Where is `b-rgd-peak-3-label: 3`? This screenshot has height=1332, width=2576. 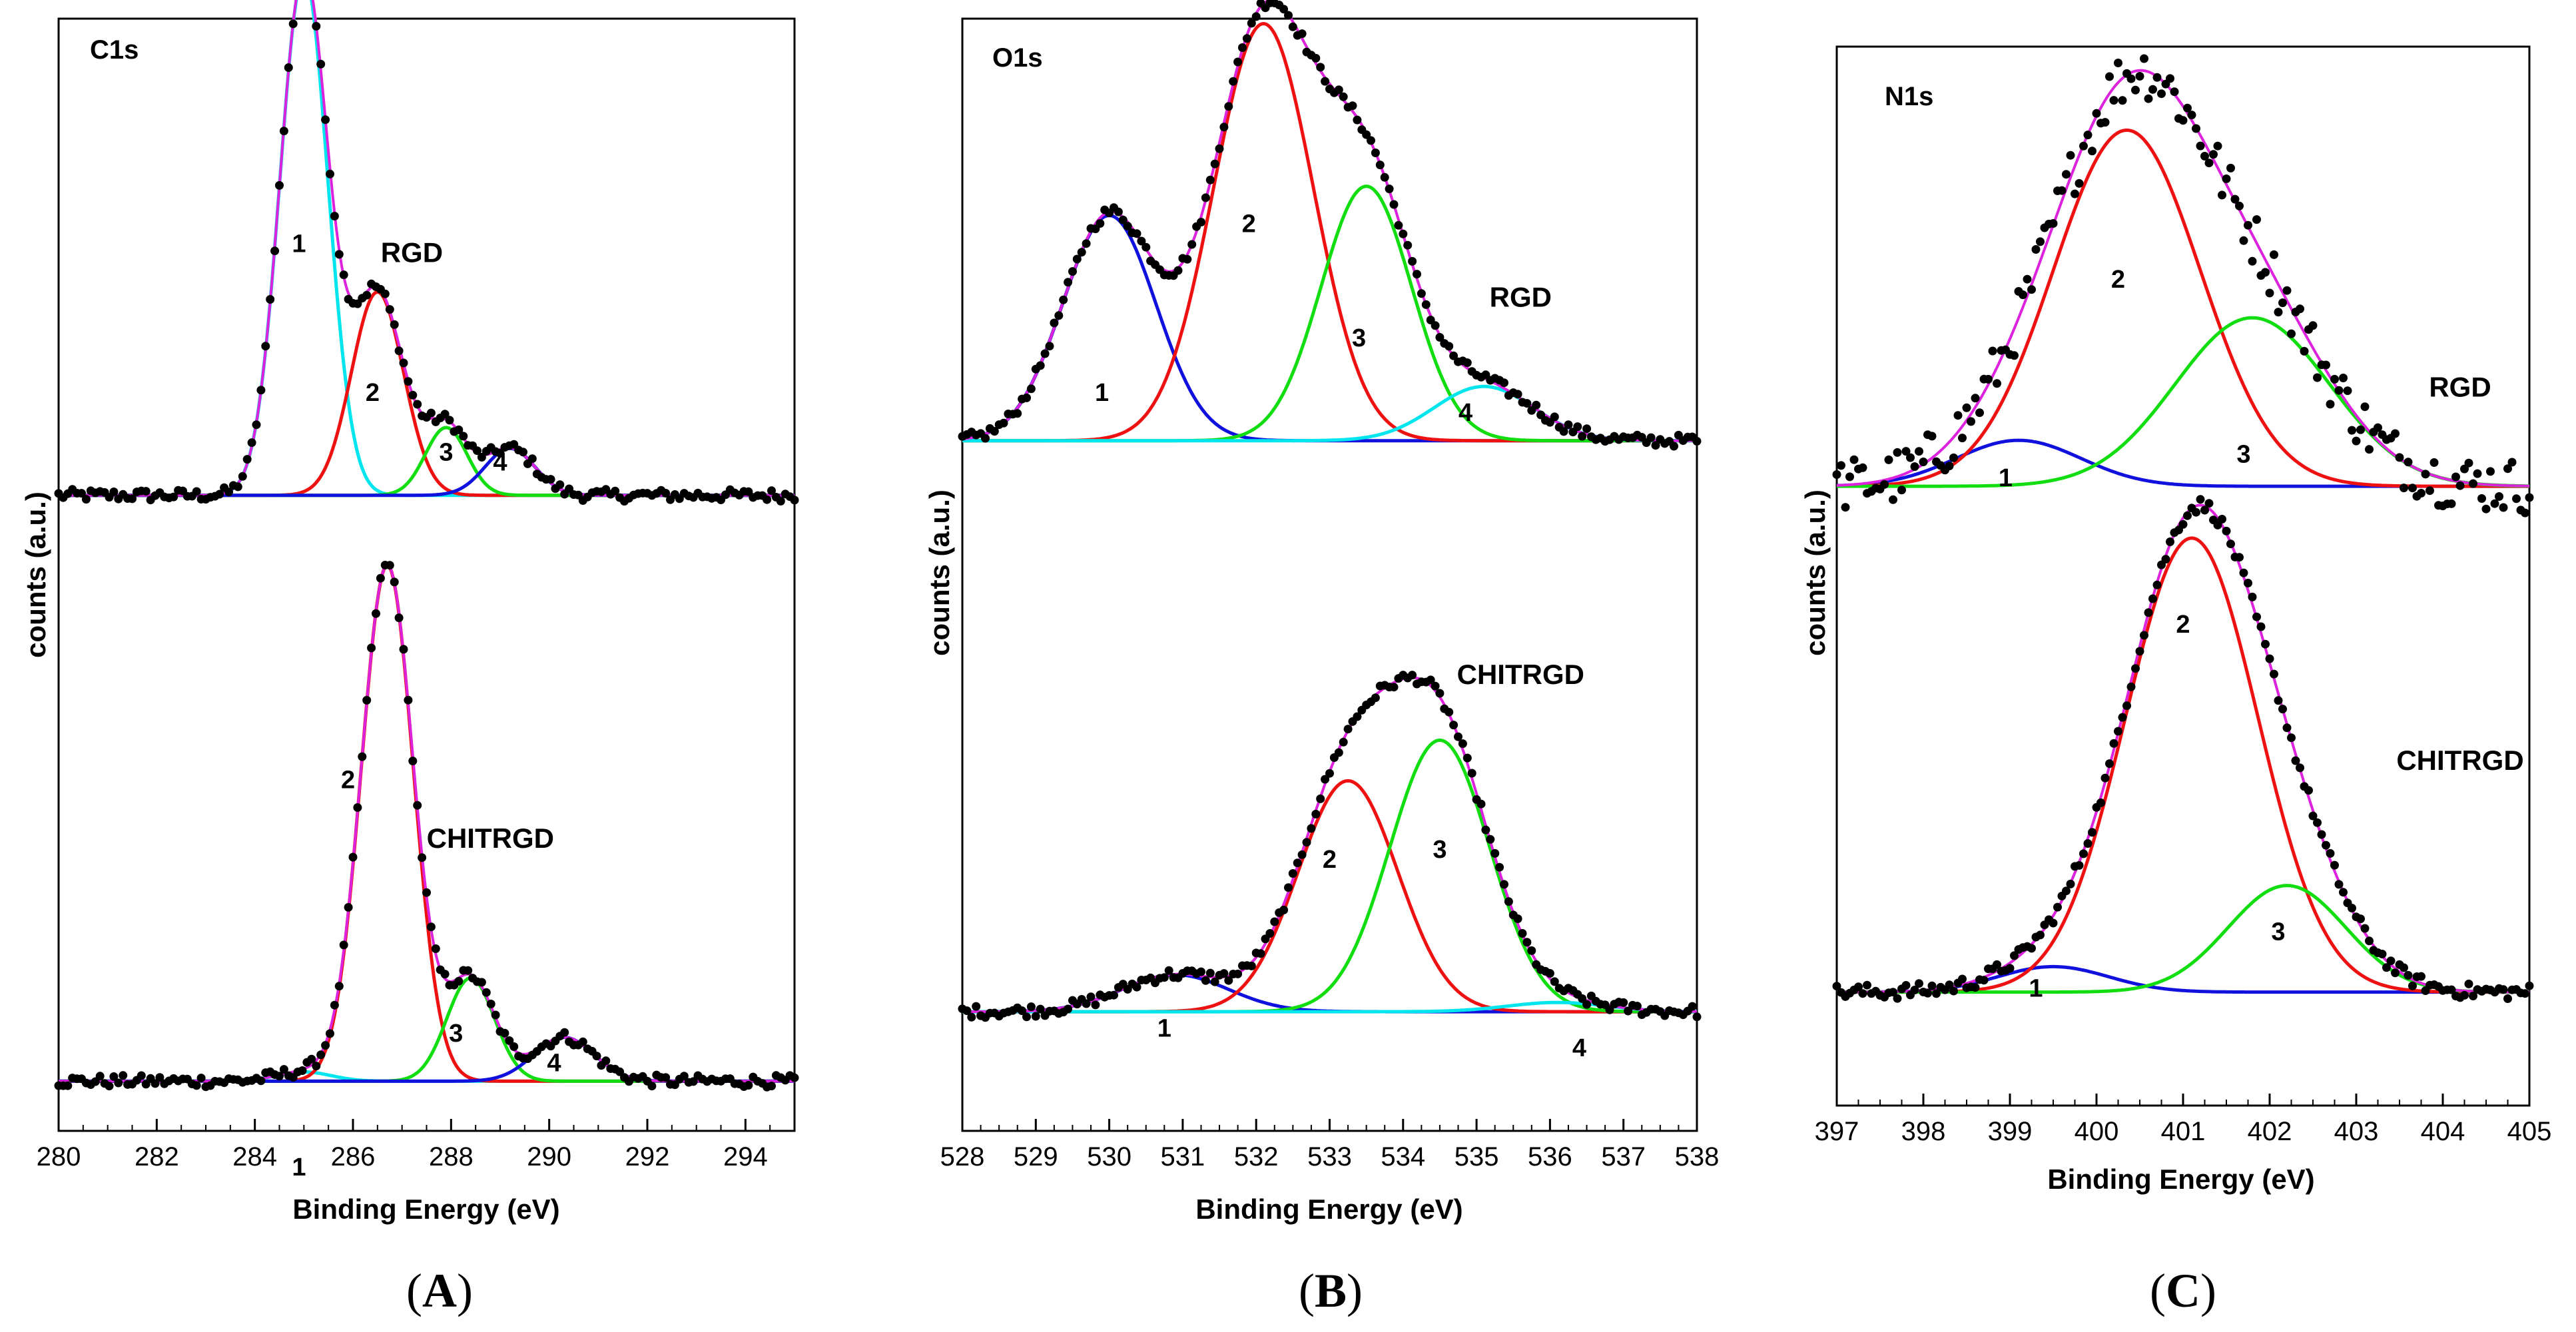
b-rgd-peak-3-label: 3 is located at coordinates (1359, 338).